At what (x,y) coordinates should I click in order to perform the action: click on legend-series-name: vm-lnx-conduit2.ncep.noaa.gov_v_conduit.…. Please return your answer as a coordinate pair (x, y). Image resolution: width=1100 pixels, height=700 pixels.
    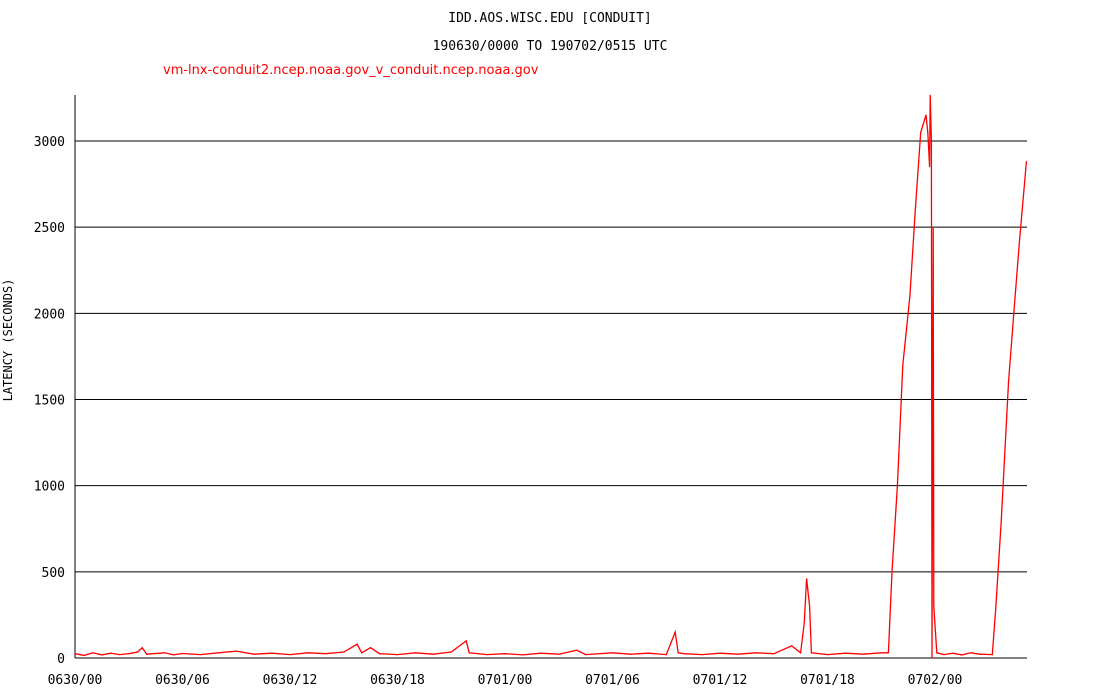
    Looking at the image, I should click on (351, 70).